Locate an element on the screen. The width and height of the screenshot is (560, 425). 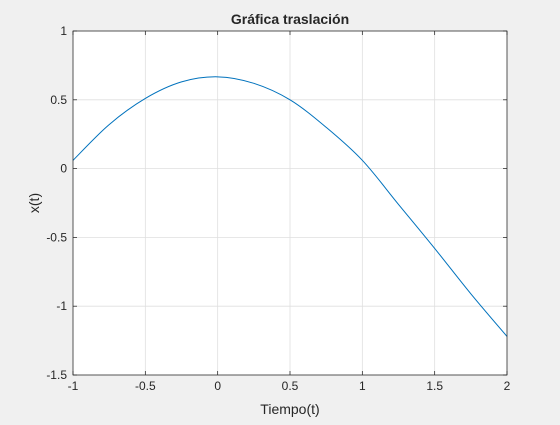
x-tick-label: 0 is located at coordinates (217, 386).